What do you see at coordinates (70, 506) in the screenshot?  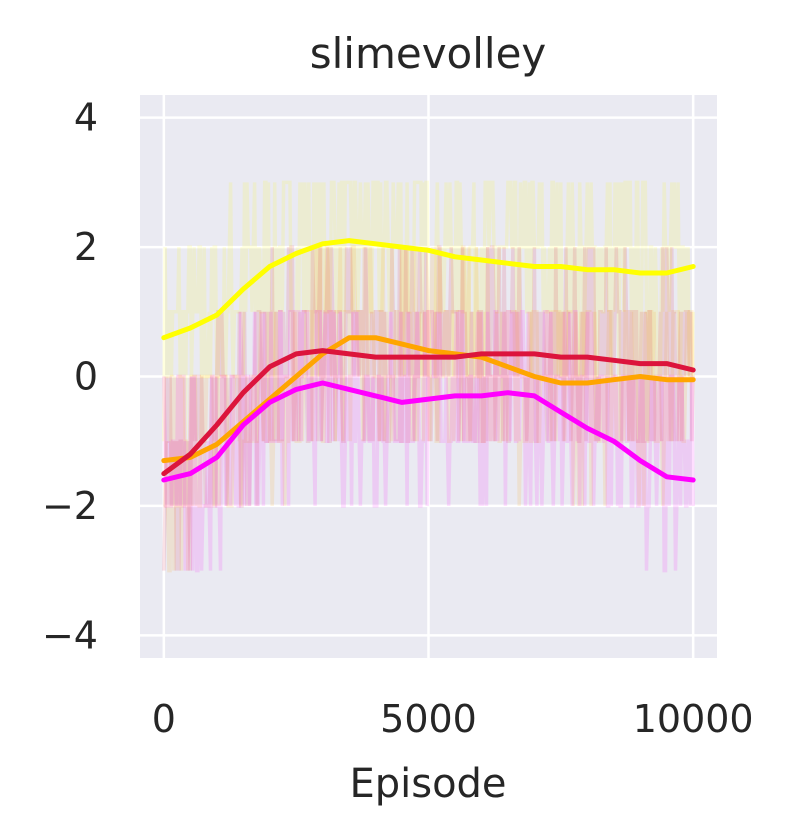 I see `y-tick-label: −2` at bounding box center [70, 506].